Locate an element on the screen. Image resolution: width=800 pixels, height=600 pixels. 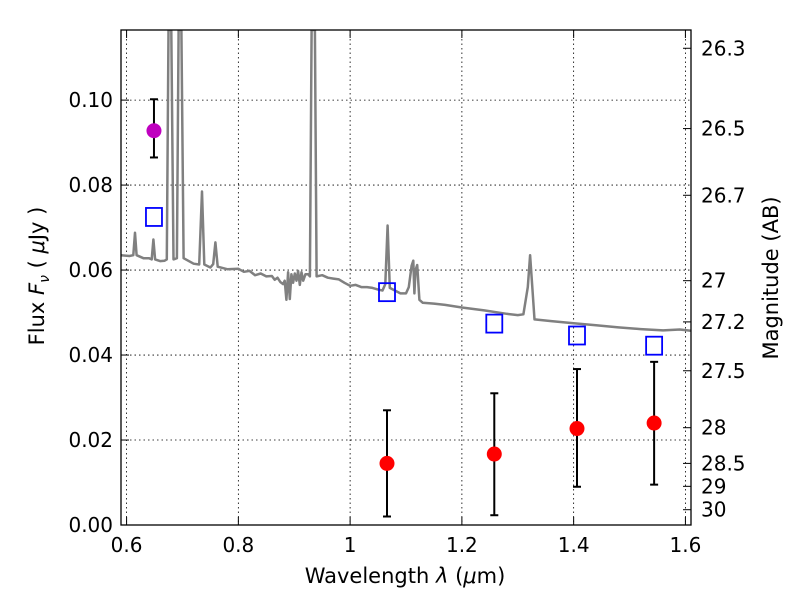
x-tick-label: 1 is located at coordinates (350, 545).